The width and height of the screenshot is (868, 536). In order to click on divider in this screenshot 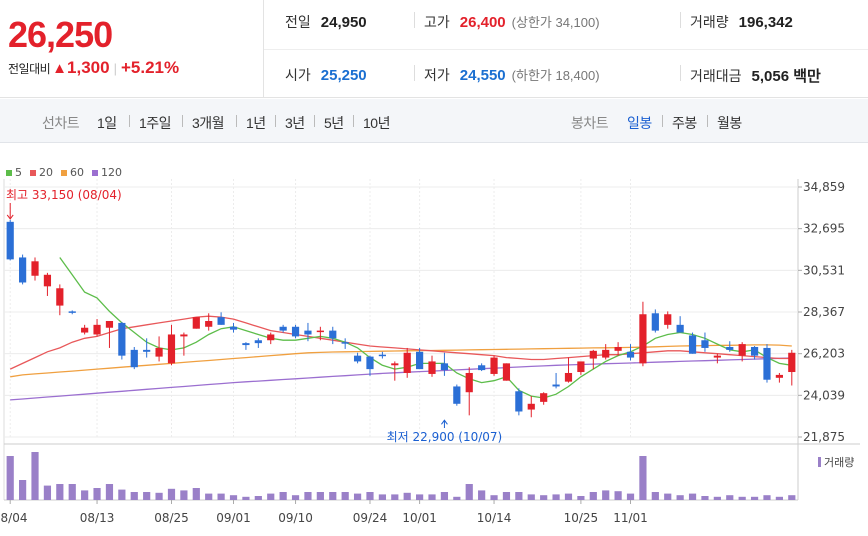, I will do `click(680, 20)`.